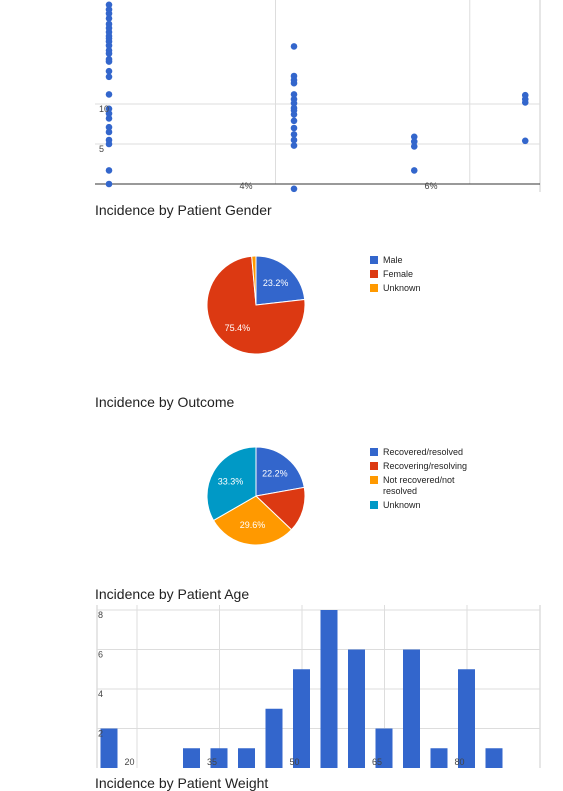  What do you see at coordinates (101, 149) in the screenshot?
I see `scatter-y-tick-label: 5` at bounding box center [101, 149].